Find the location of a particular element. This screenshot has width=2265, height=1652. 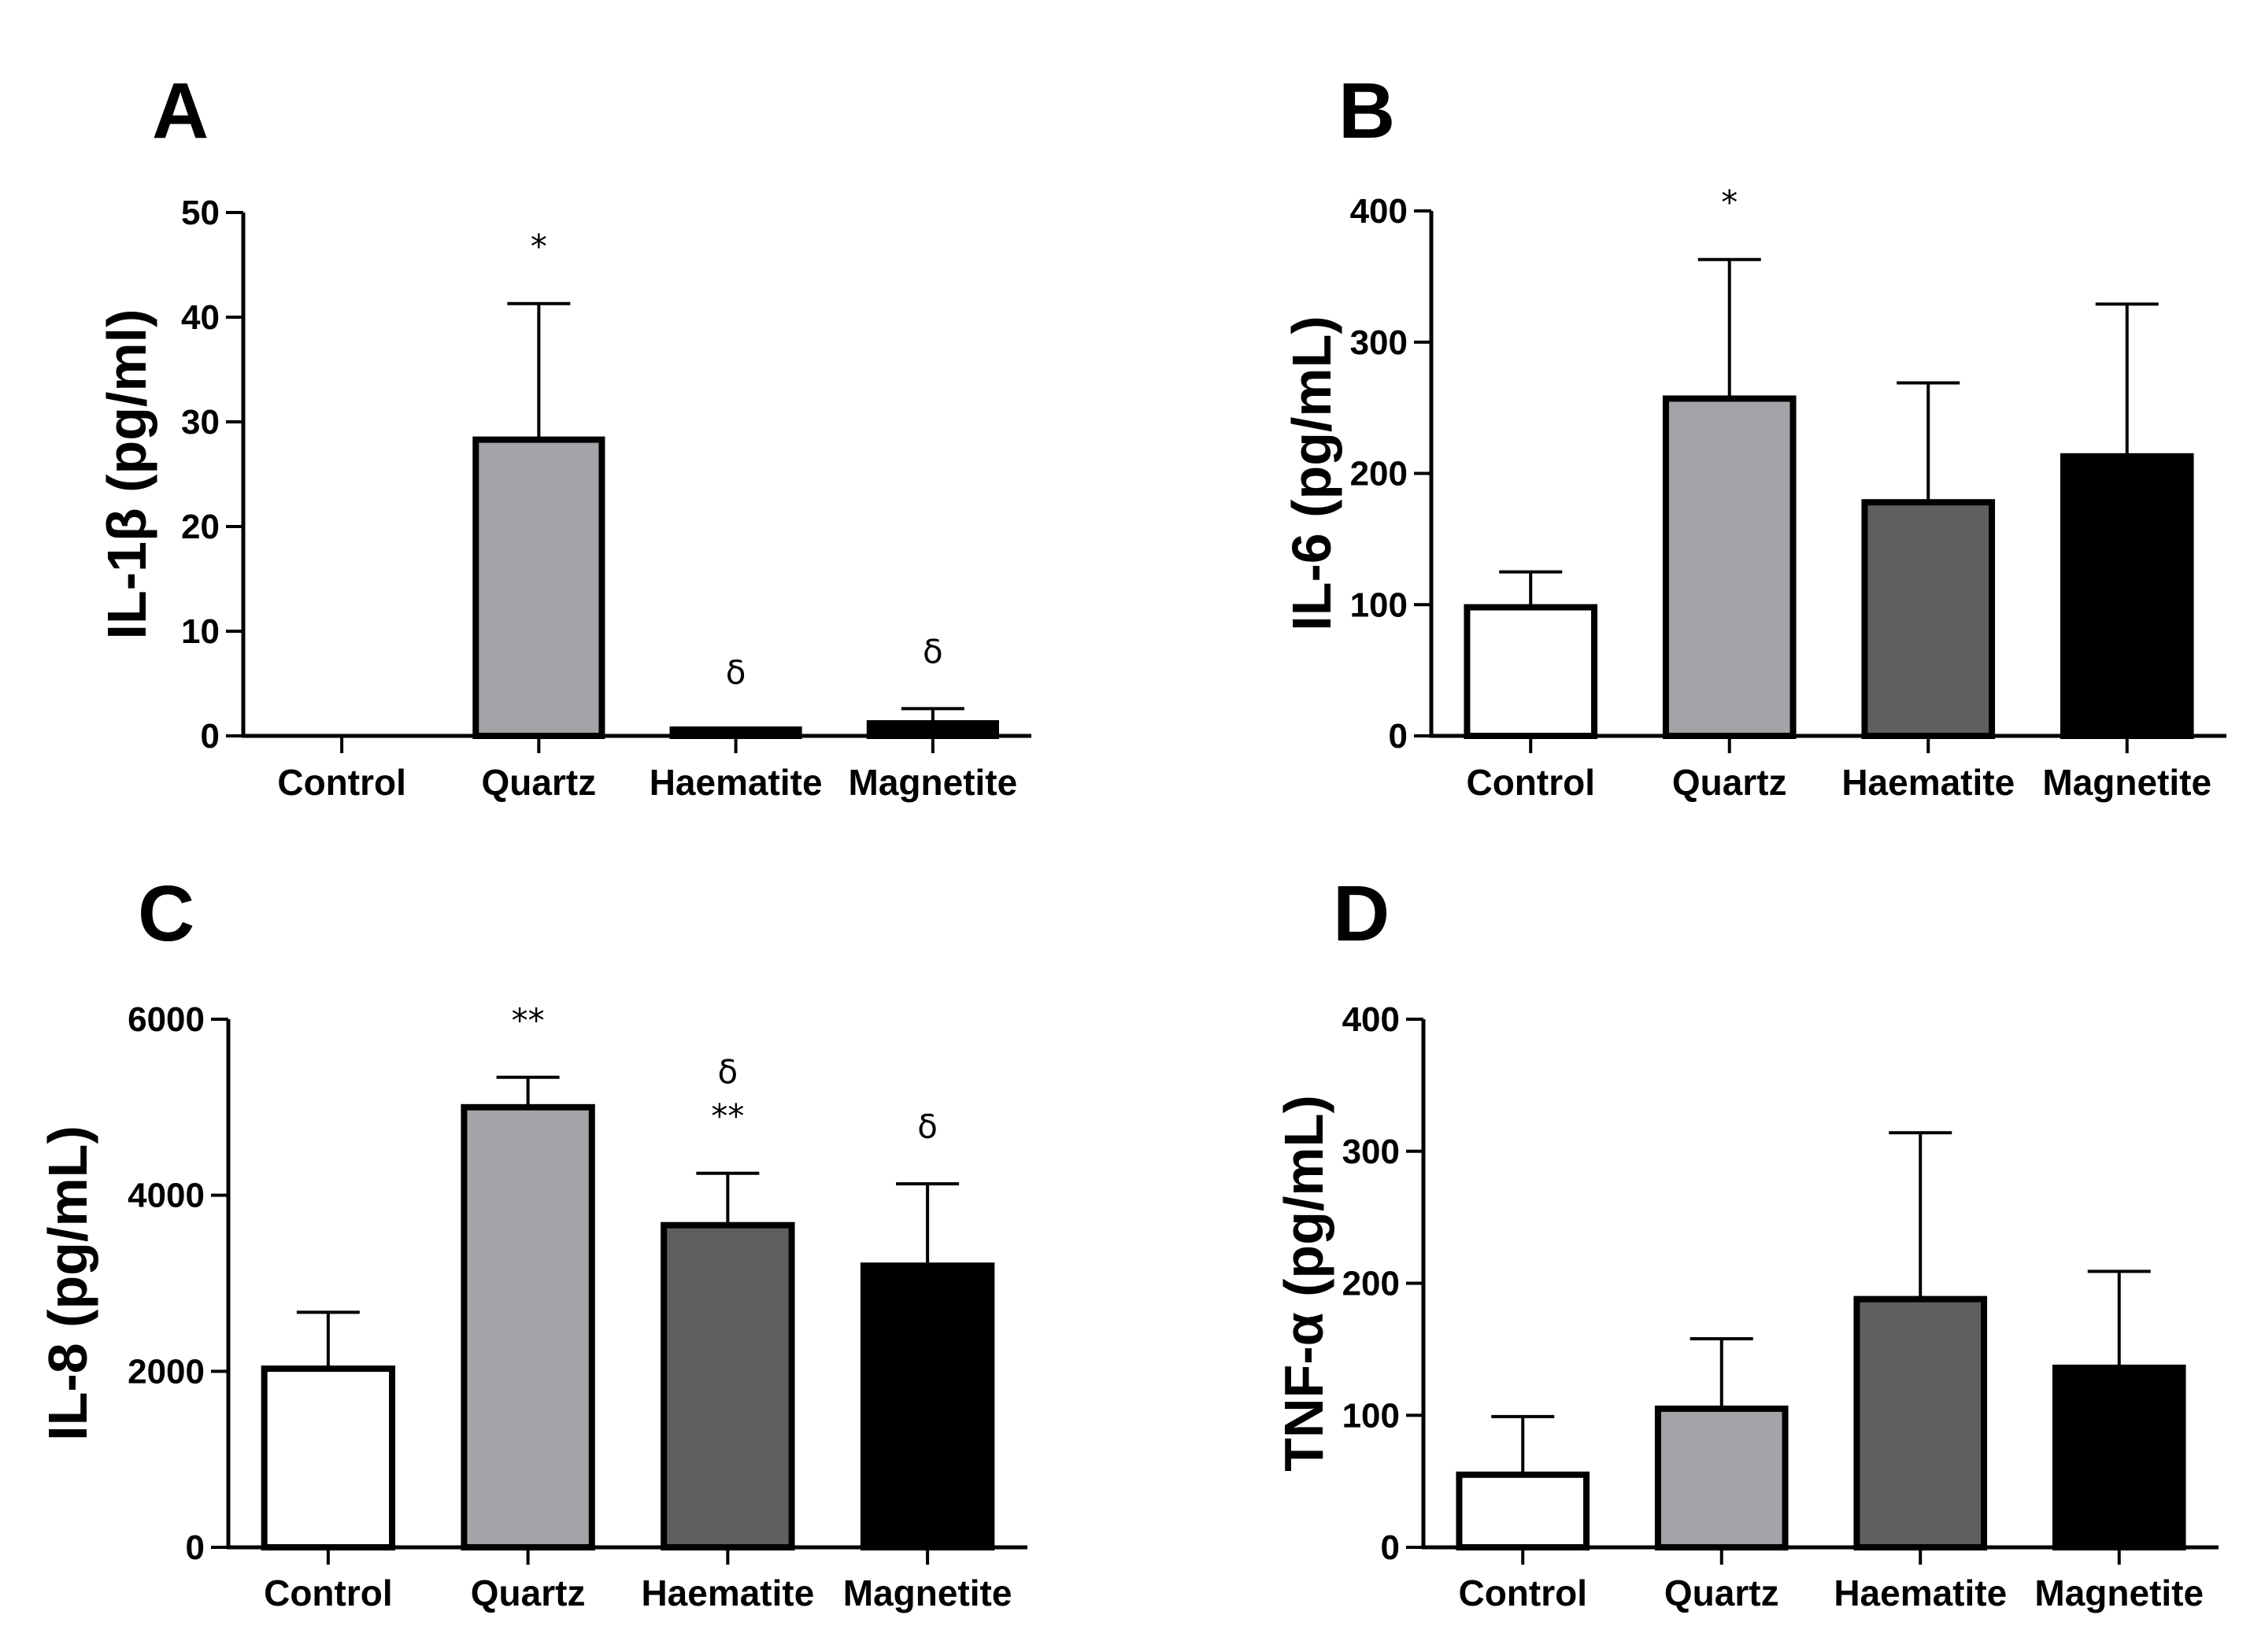

y-tick-label: 20 is located at coordinates (201, 527).